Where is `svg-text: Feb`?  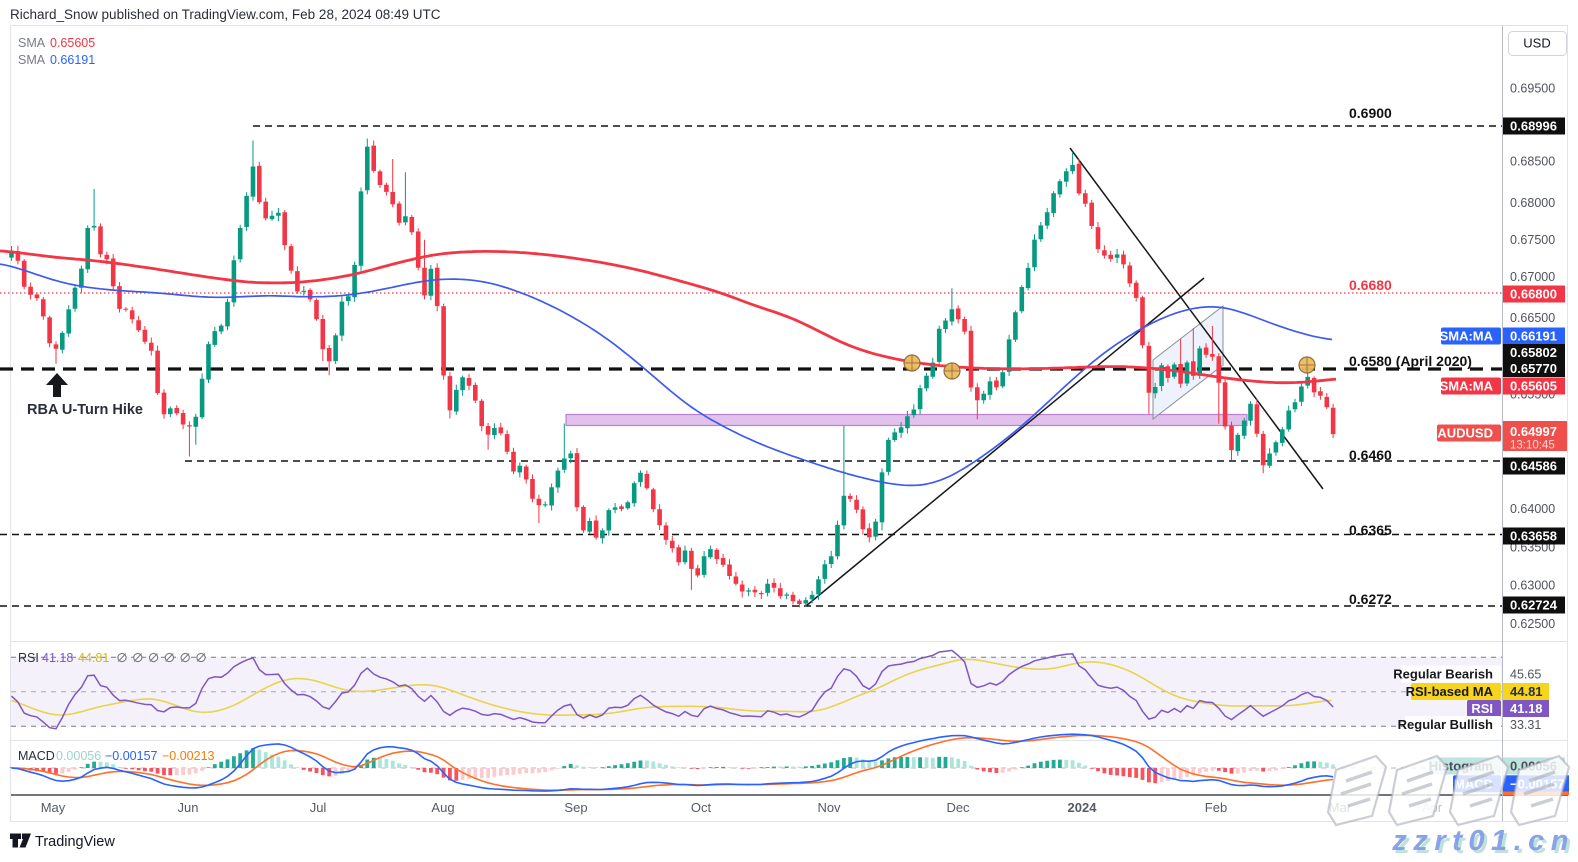 svg-text: Feb is located at coordinates (1216, 807).